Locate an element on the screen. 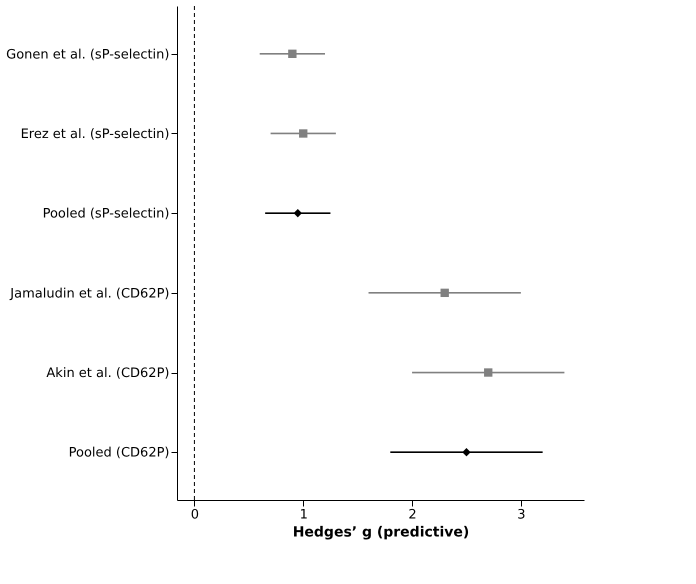  y-tick-label: Erez et al. (sP-selectin) is located at coordinates (95, 134).